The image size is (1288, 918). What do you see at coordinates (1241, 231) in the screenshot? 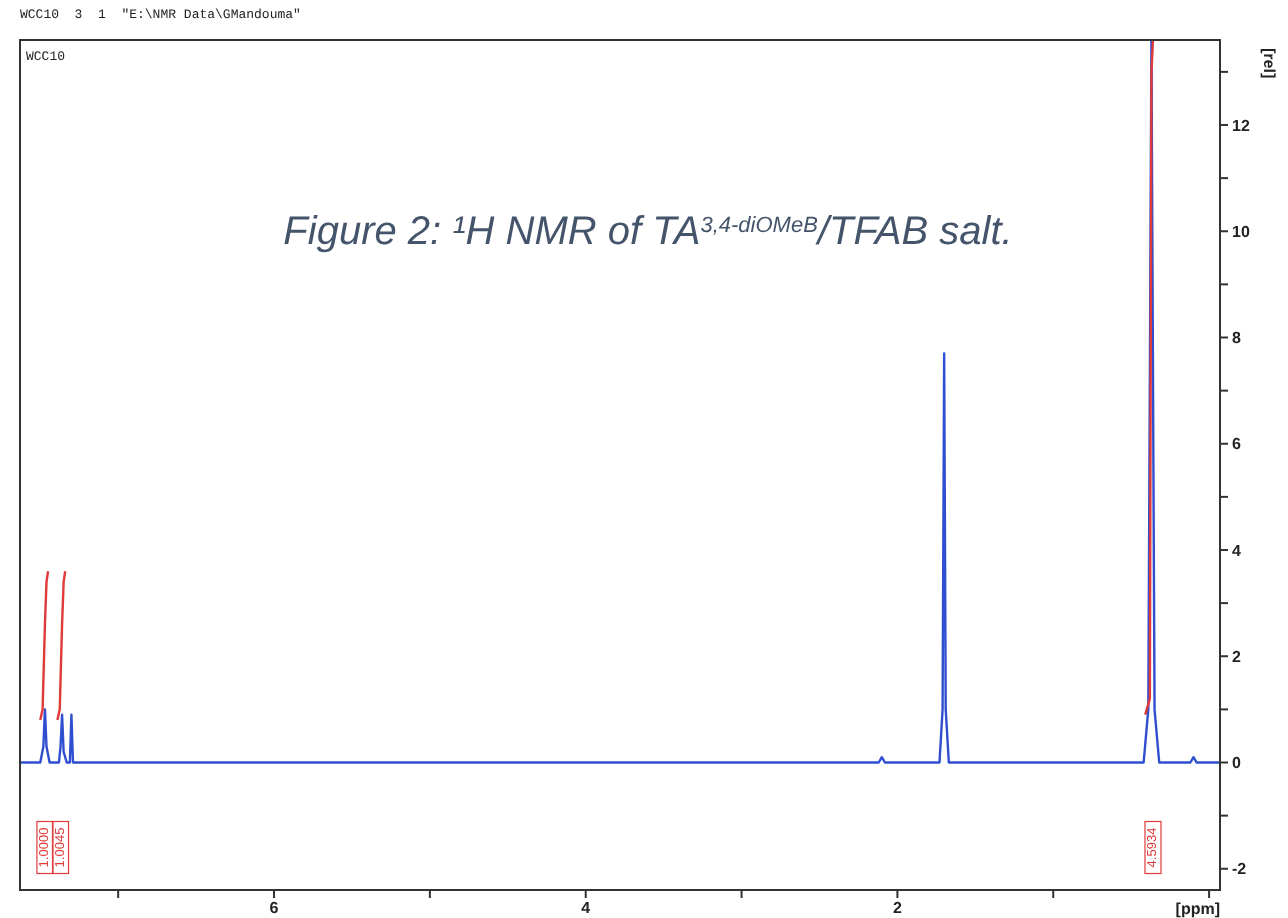
I see `y-tick-label: 10` at bounding box center [1241, 231].